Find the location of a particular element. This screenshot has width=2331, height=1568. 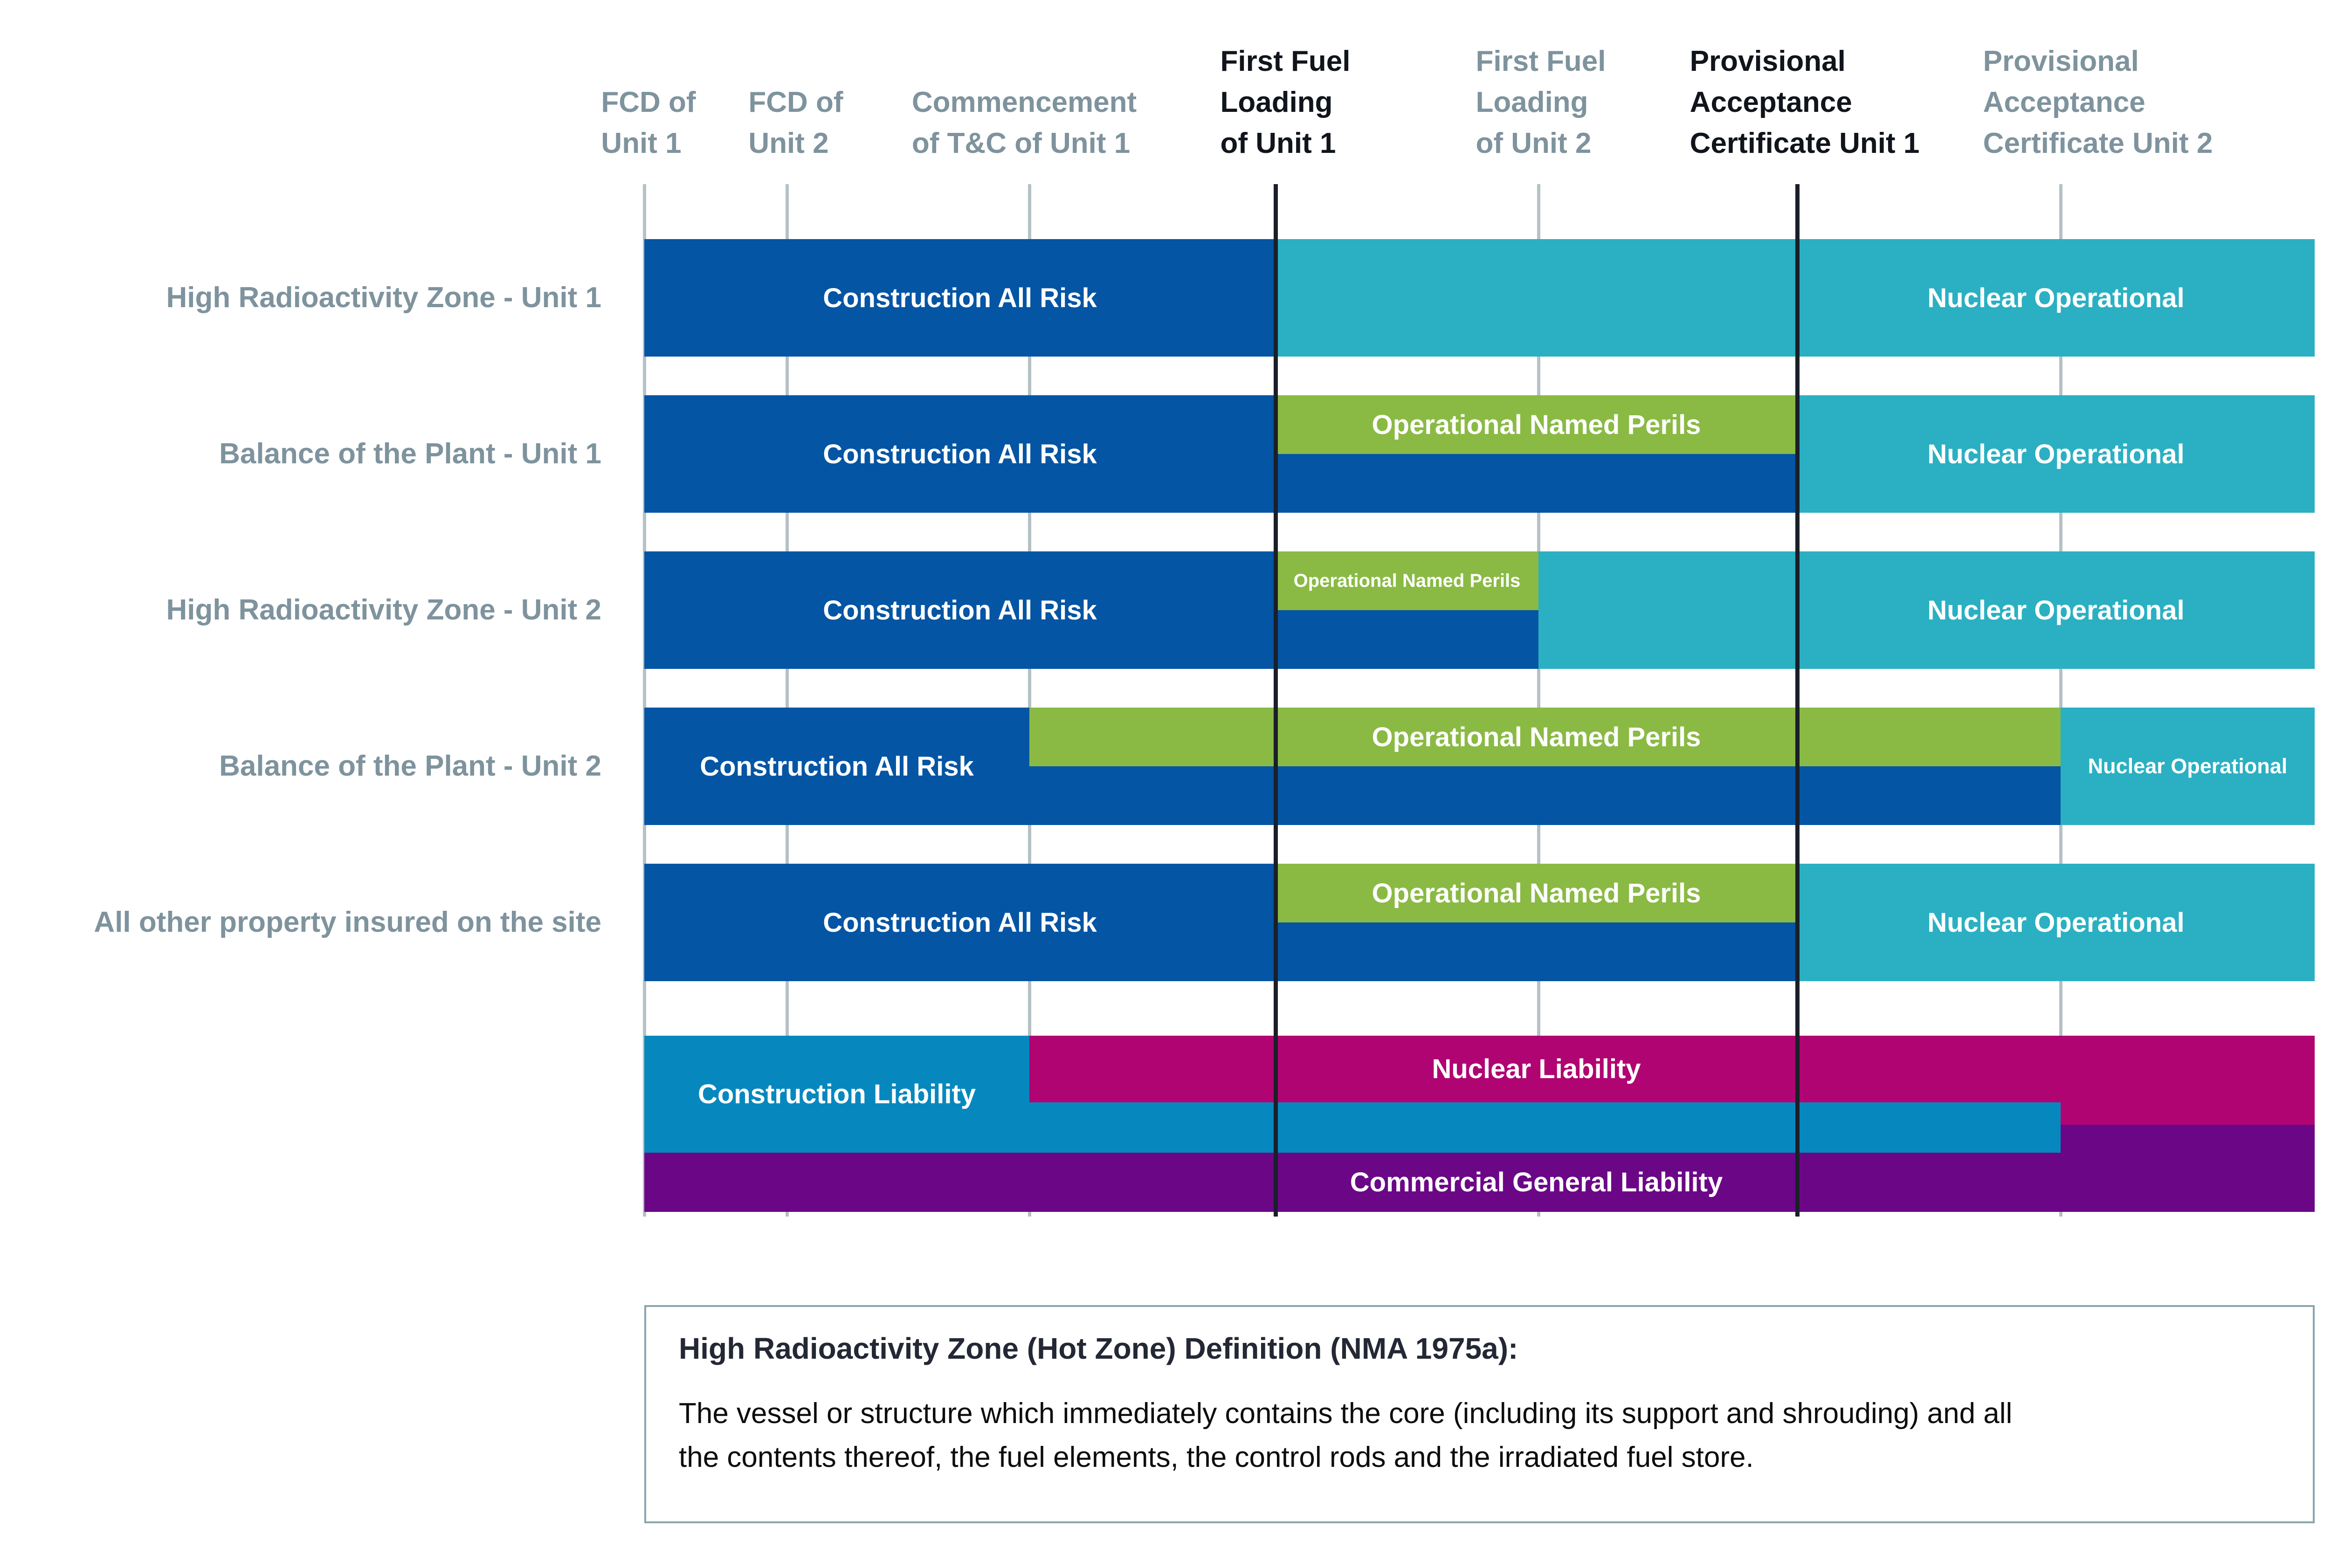

bar-bop1-car-under-onp is located at coordinates (1536, 483).